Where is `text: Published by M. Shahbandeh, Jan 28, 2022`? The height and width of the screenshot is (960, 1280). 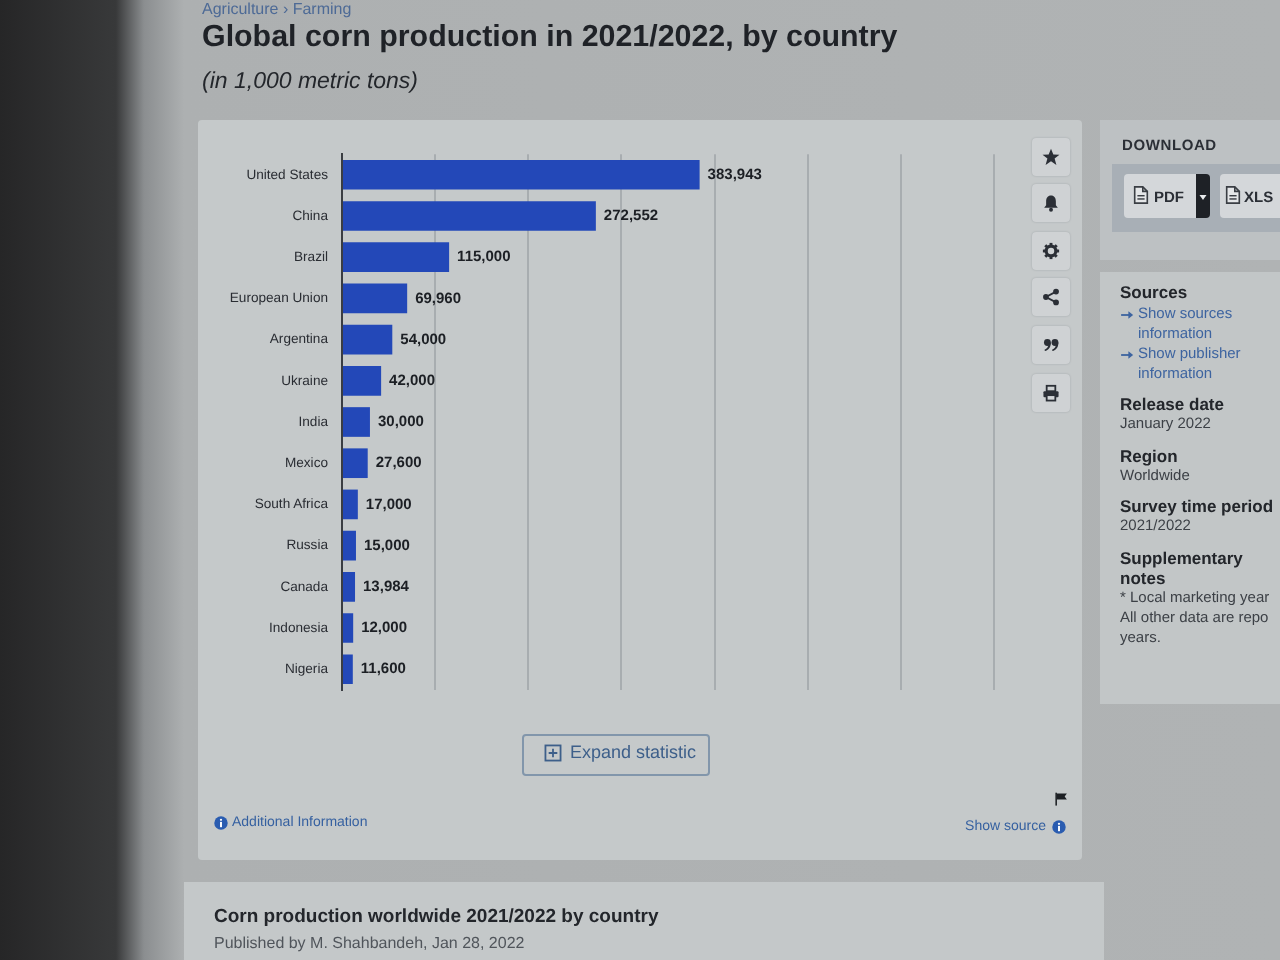 text: Published by M. Shahbandeh, Jan 28, 2022 is located at coordinates (369, 944).